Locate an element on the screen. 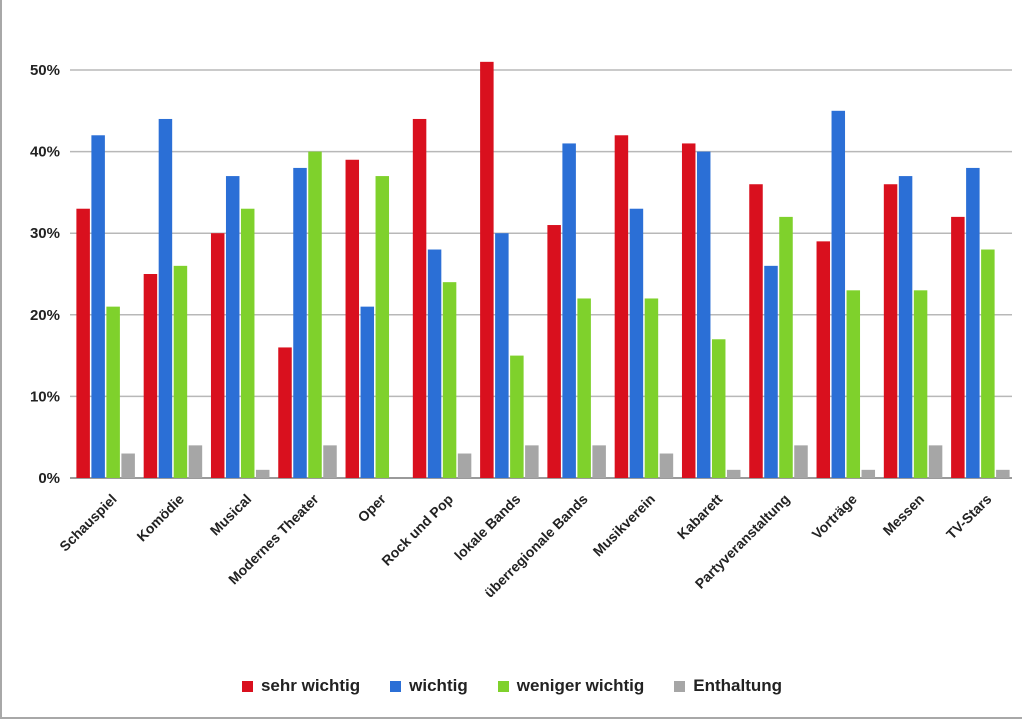 Image resolution: width=1024 pixels, height=721 pixels. y-tick-label: 20% is located at coordinates (45, 315).